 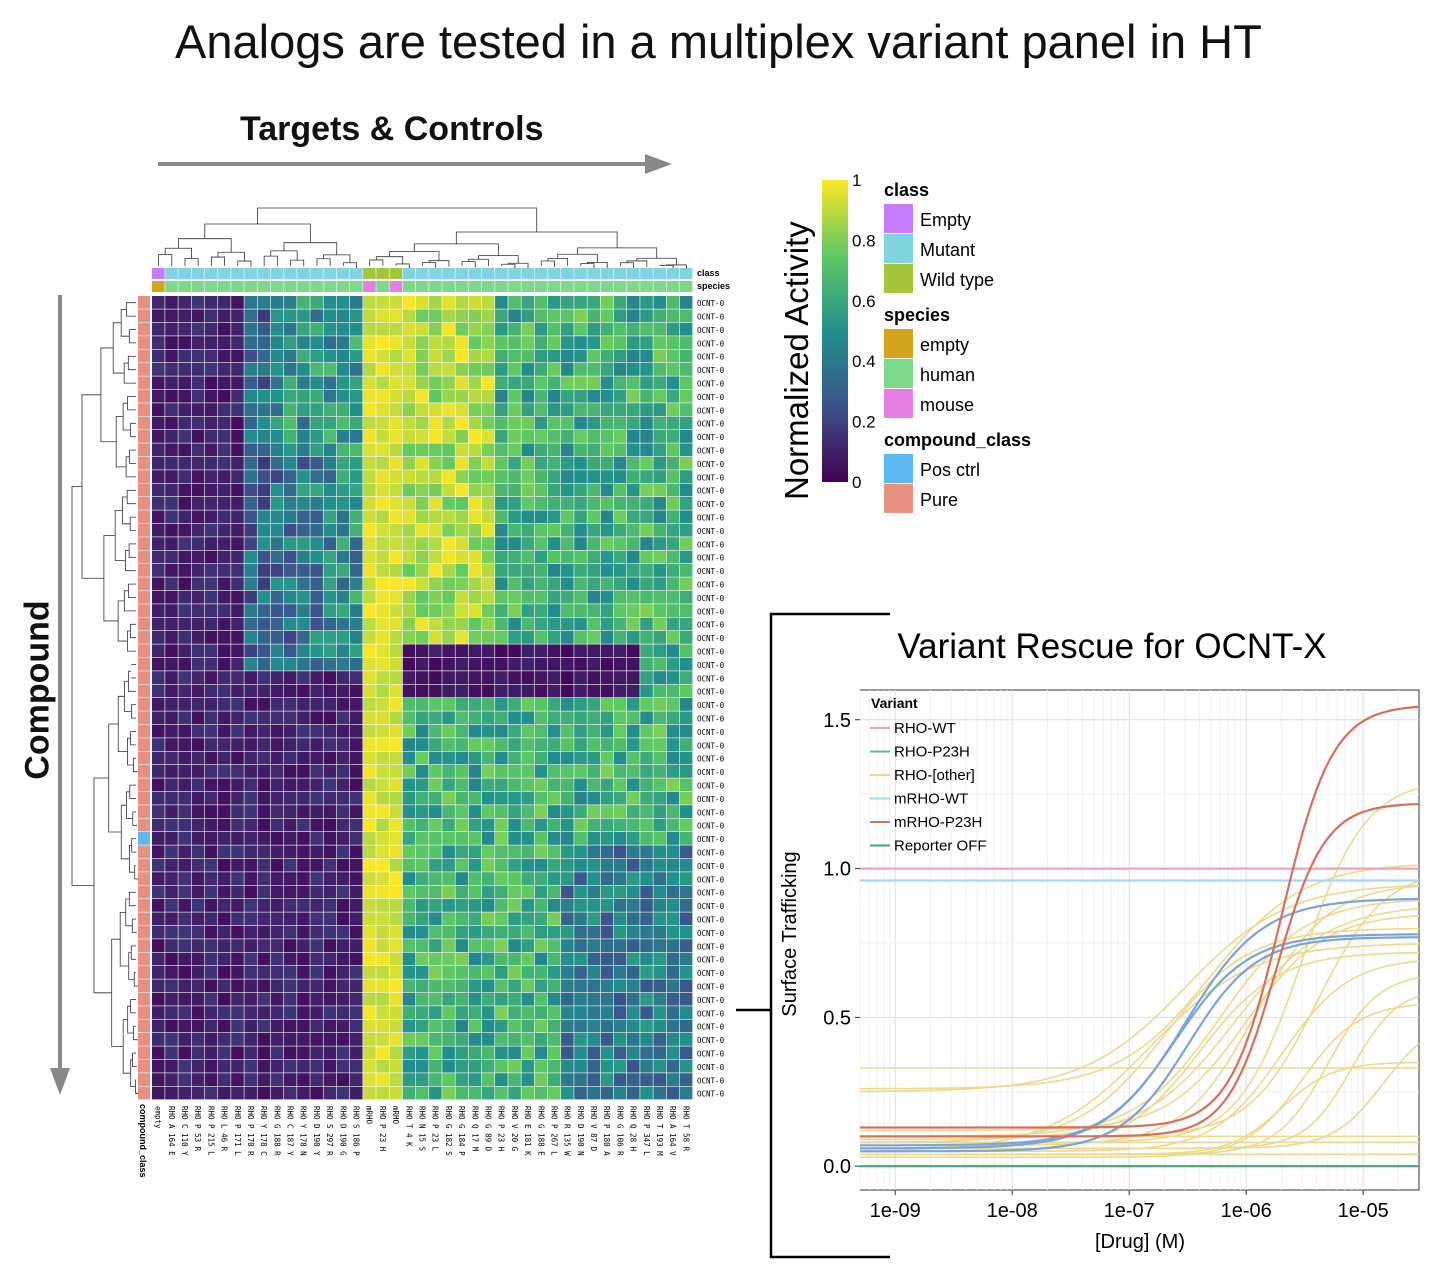 I want to click on compound-class-cell, so click(x=144, y=771).